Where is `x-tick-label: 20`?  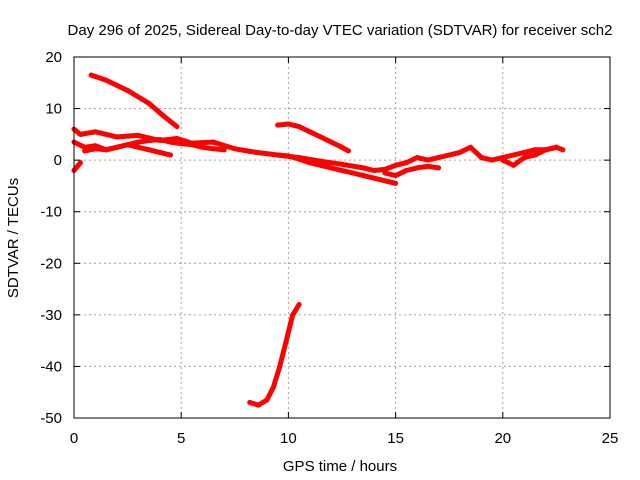 x-tick-label: 20 is located at coordinates (502, 438).